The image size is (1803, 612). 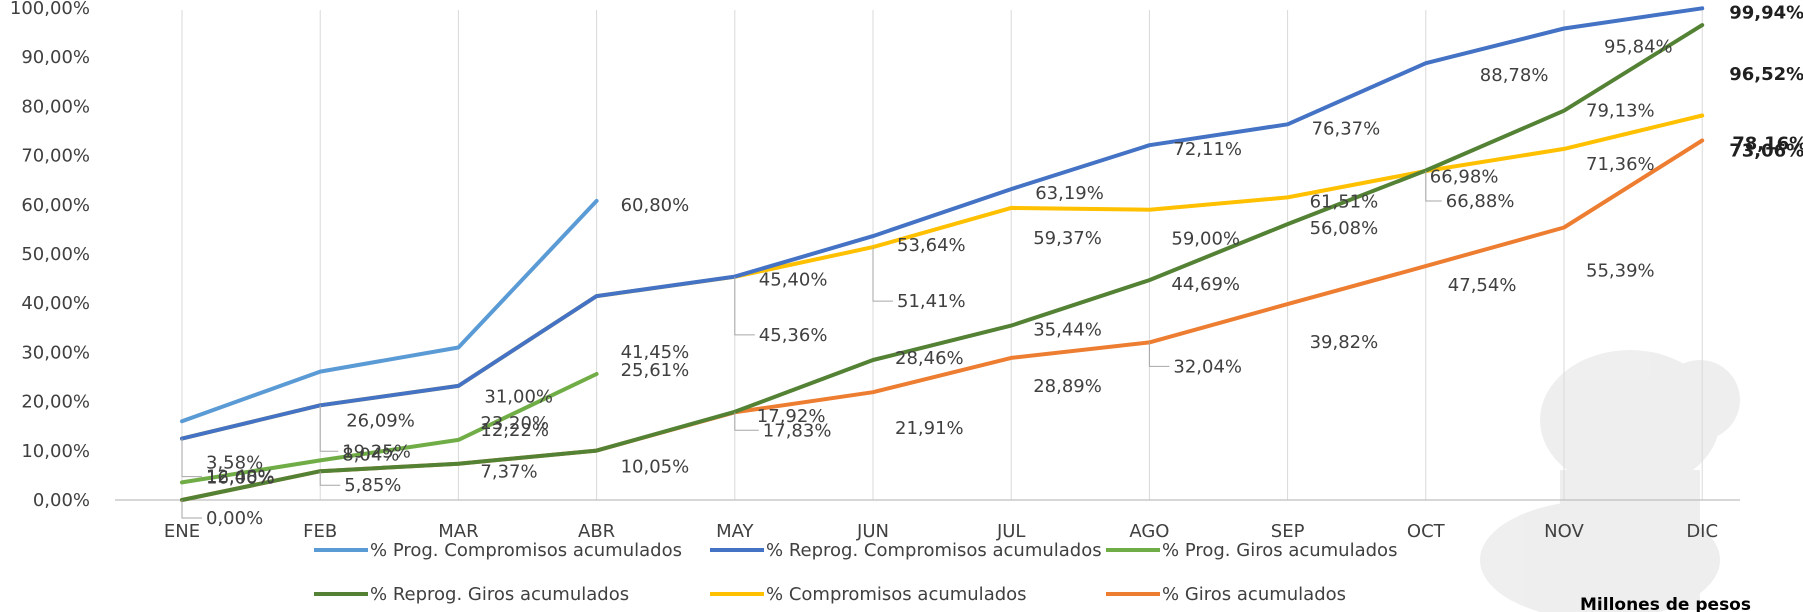 I want to click on x-tick-label: ENE, so click(x=182, y=531).